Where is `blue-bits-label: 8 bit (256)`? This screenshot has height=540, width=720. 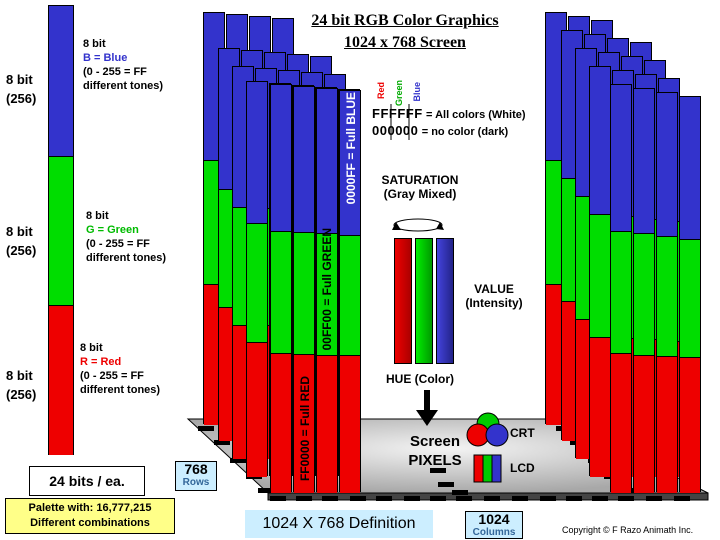 blue-bits-label: 8 bit (256) is located at coordinates (21, 89).